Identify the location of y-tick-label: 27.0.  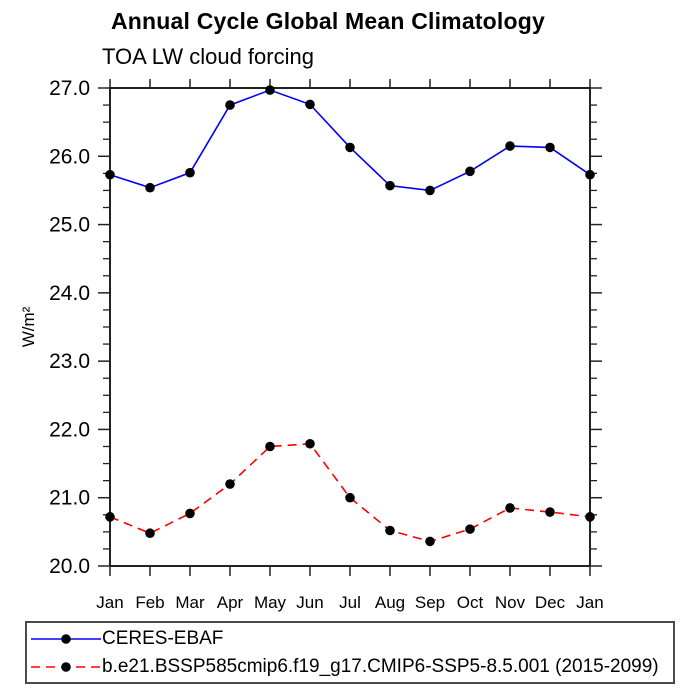
(69, 88).